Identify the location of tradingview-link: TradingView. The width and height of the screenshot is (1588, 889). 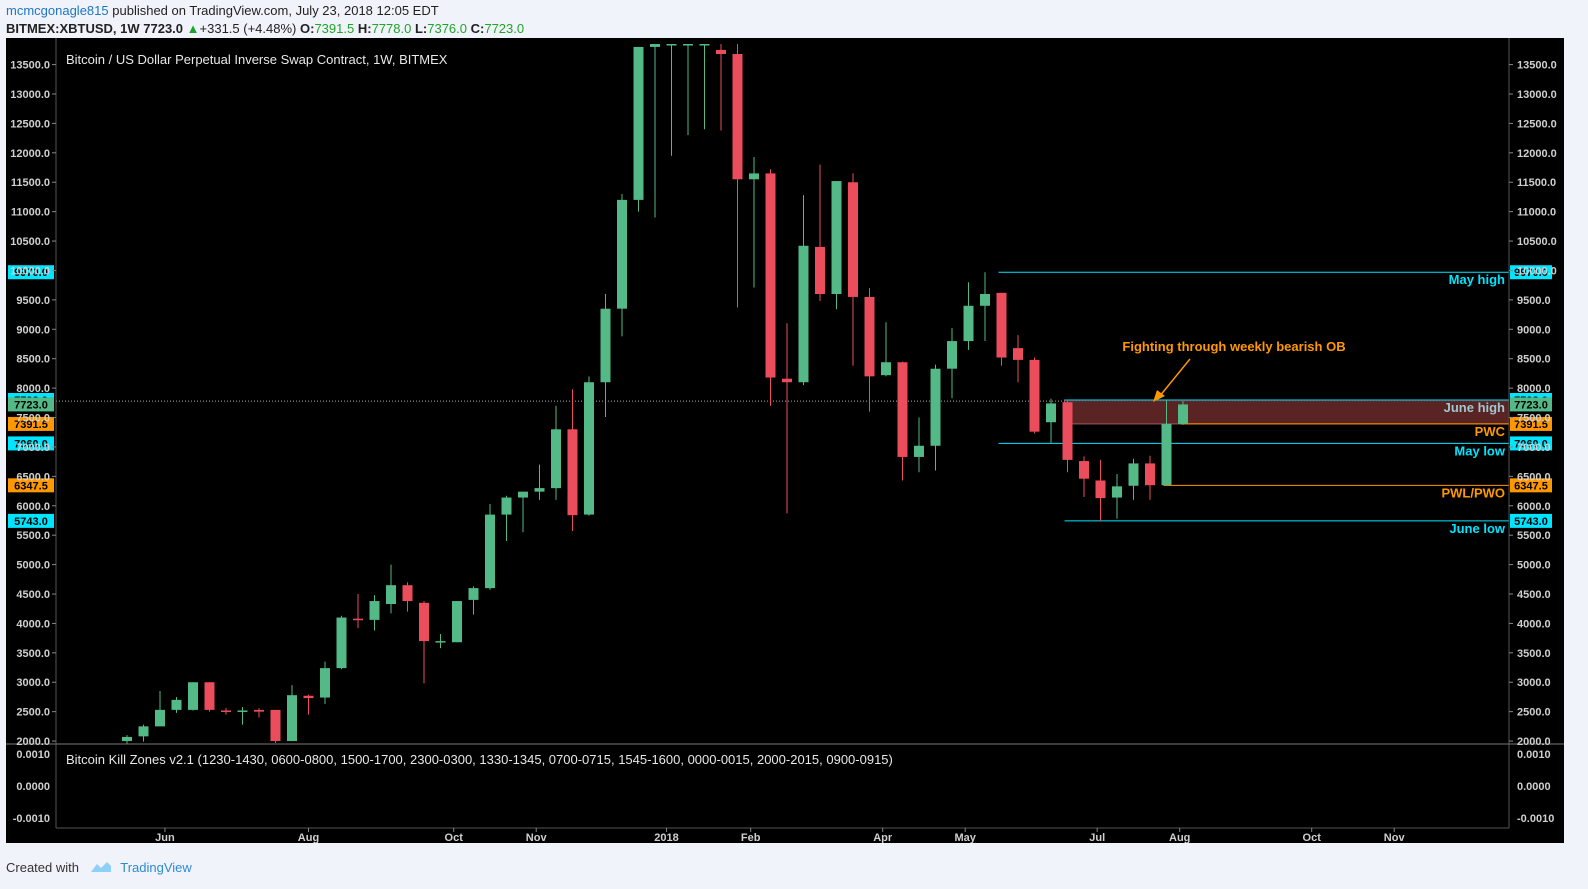
(156, 867).